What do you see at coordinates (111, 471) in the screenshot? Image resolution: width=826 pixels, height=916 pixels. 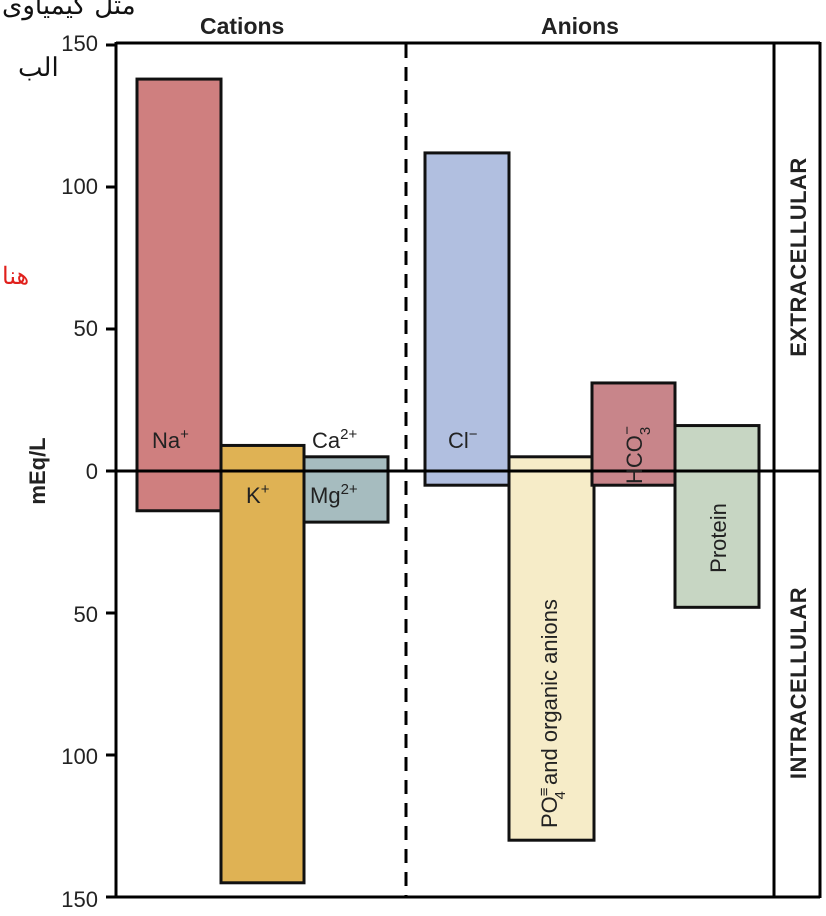 I see `y-ticks` at bounding box center [111, 471].